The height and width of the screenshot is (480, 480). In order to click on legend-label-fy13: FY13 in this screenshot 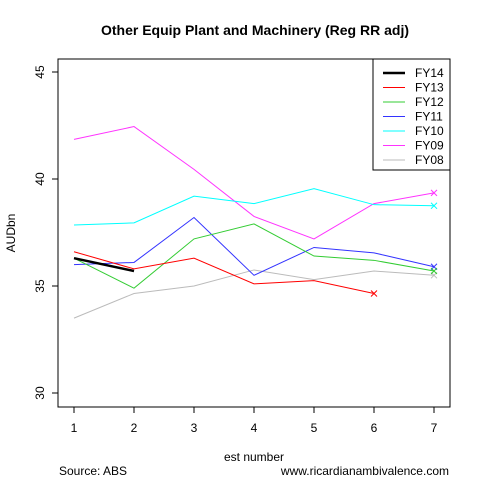, I will do `click(429, 88)`.